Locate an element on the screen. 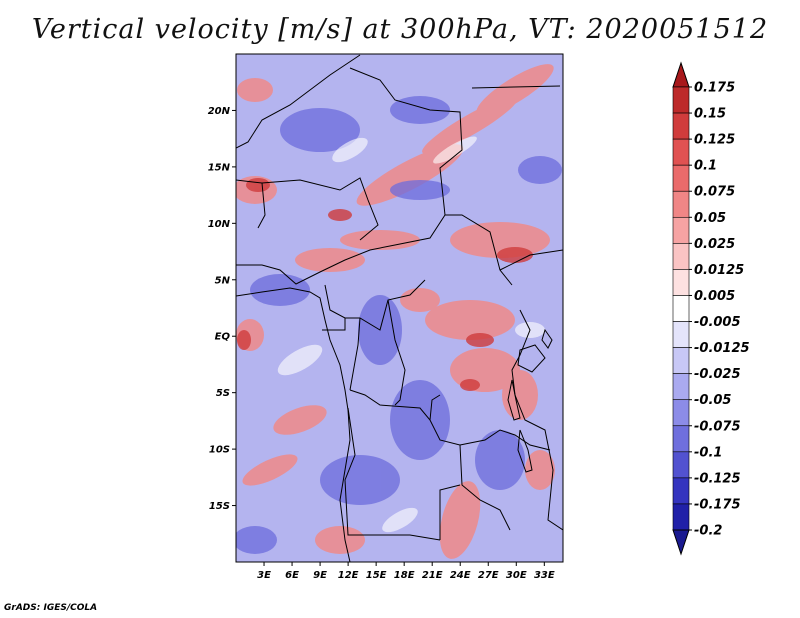  lon-tick-label: 30E is located at coordinates (516, 575).